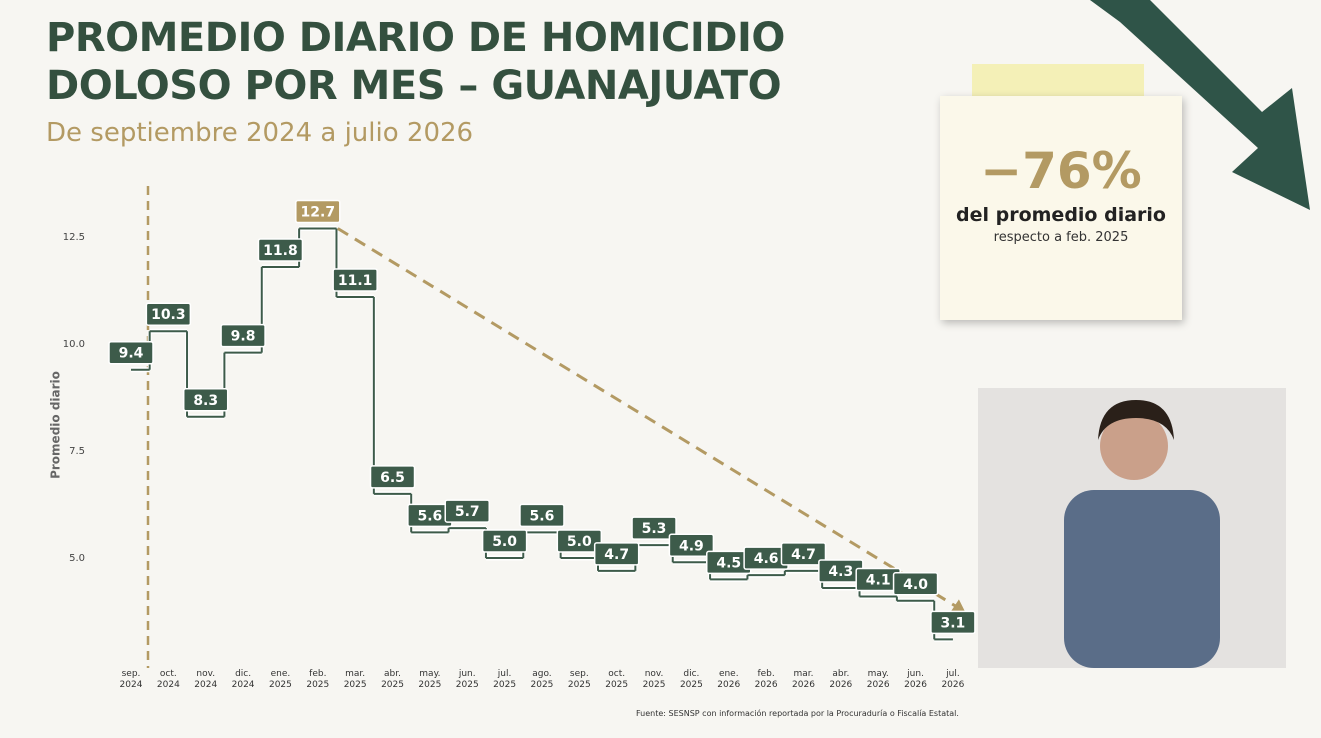 The image size is (1321, 738). What do you see at coordinates (728, 679) in the screenshot?
I see `x-tick-label: ene. 2026` at bounding box center [728, 679].